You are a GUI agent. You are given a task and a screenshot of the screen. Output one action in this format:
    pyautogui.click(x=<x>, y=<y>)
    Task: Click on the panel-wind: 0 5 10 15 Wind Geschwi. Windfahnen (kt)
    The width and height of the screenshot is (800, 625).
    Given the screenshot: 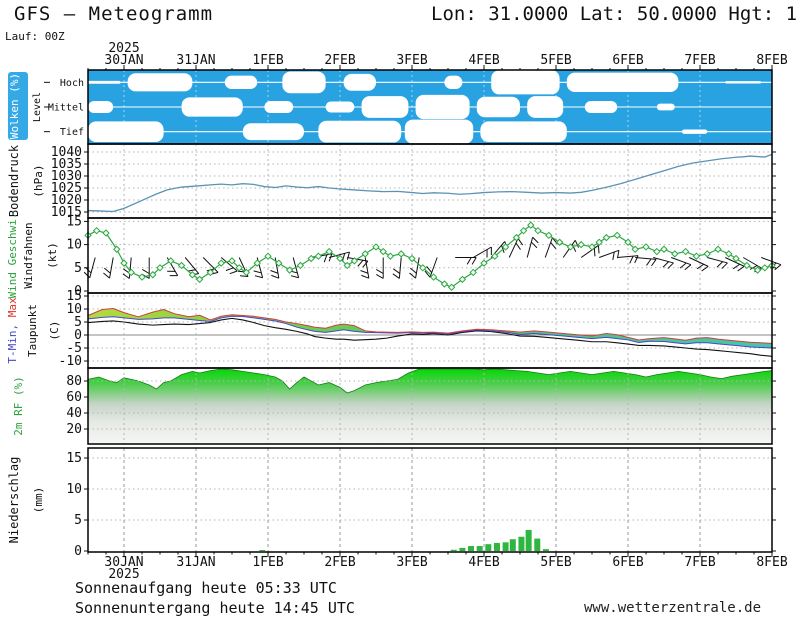 What is the action you would take?
    pyautogui.click(x=394, y=255)
    